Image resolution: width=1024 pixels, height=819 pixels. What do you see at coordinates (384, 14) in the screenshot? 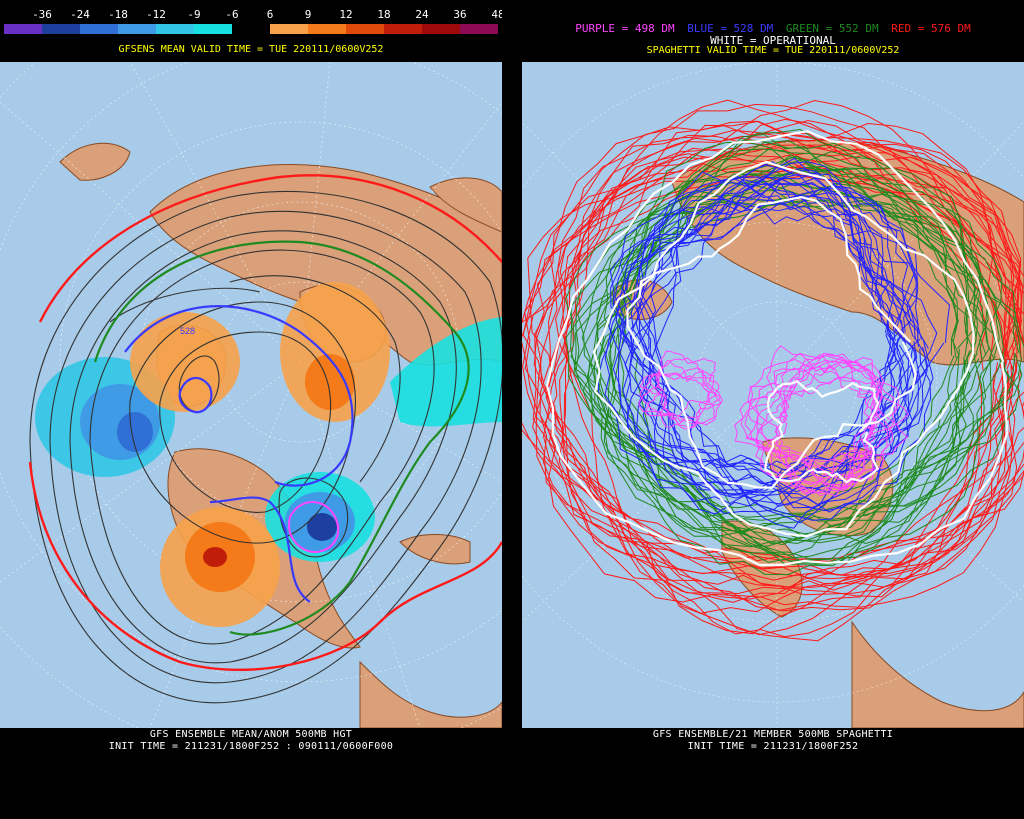
I see `colorbar-tick: 18` at bounding box center [384, 14].